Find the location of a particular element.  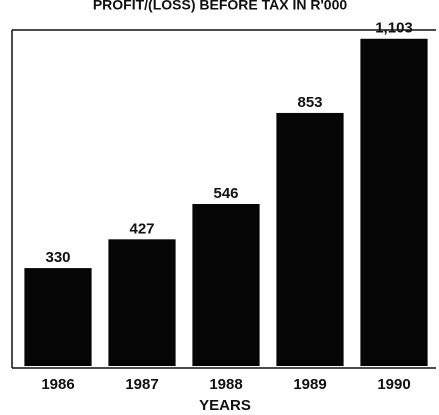

x-tick-label: 1987 is located at coordinates (141, 384).